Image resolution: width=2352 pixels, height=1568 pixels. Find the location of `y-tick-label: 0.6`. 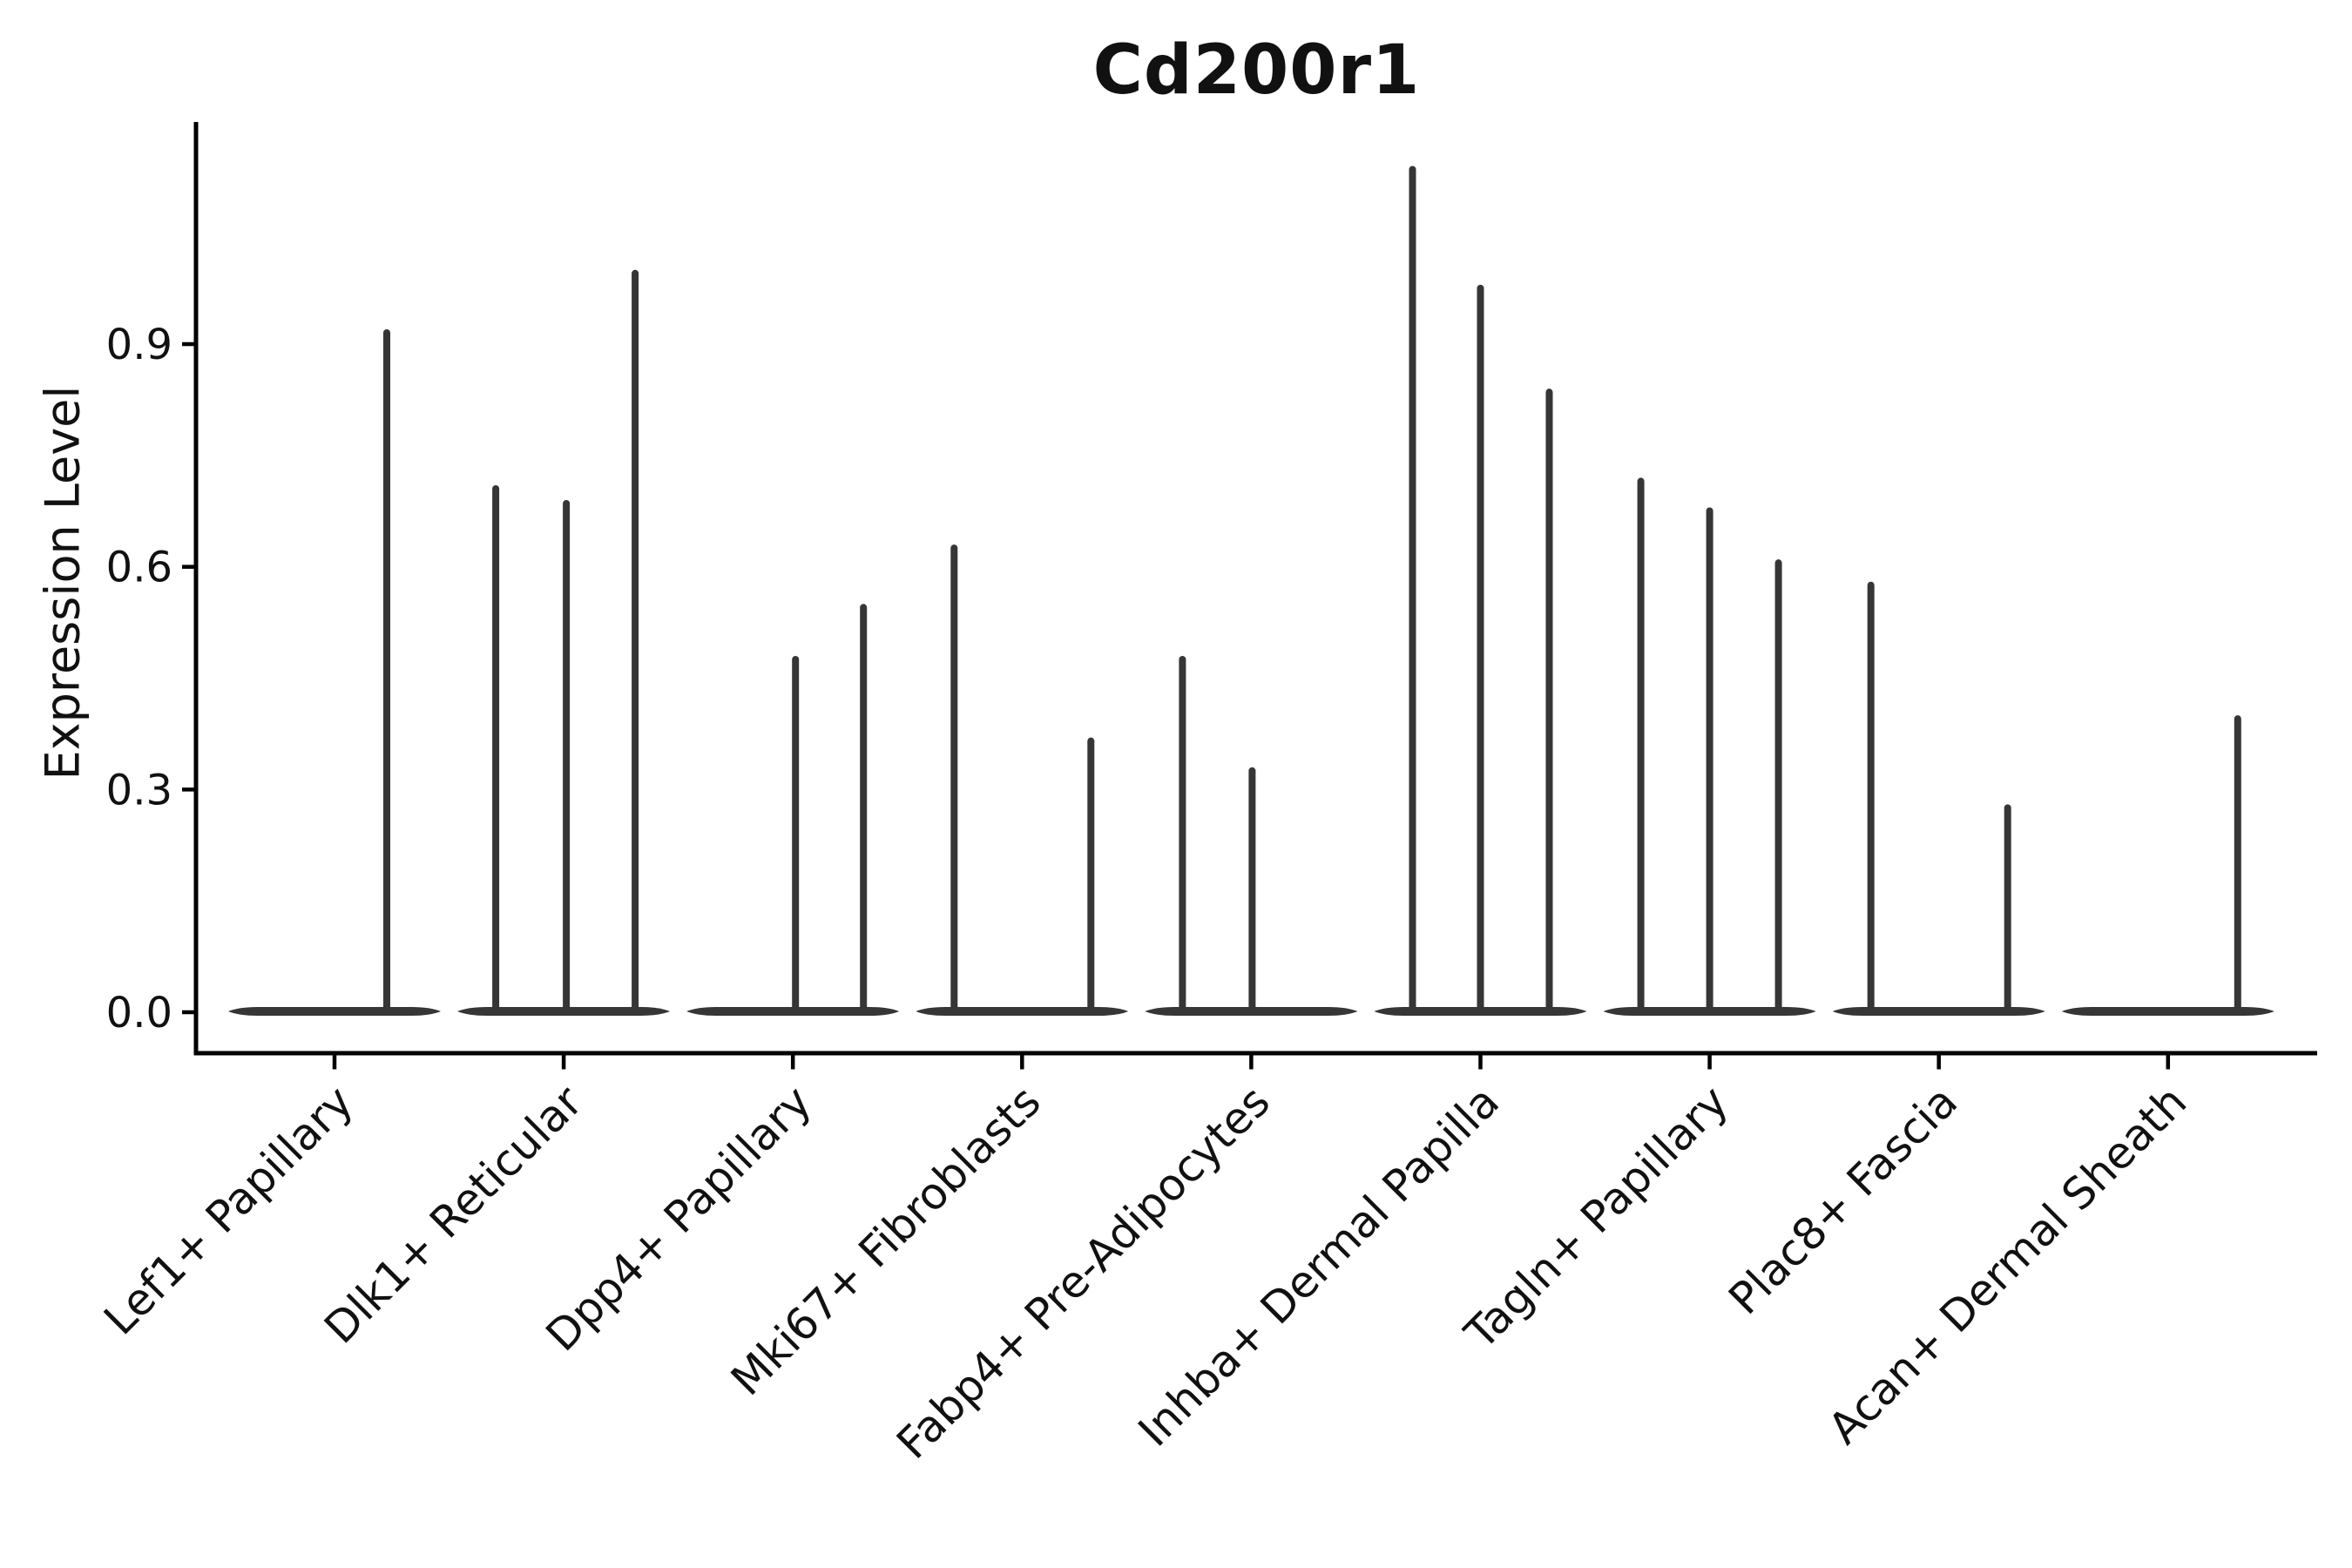

y-tick-label: 0.6 is located at coordinates (139, 568).